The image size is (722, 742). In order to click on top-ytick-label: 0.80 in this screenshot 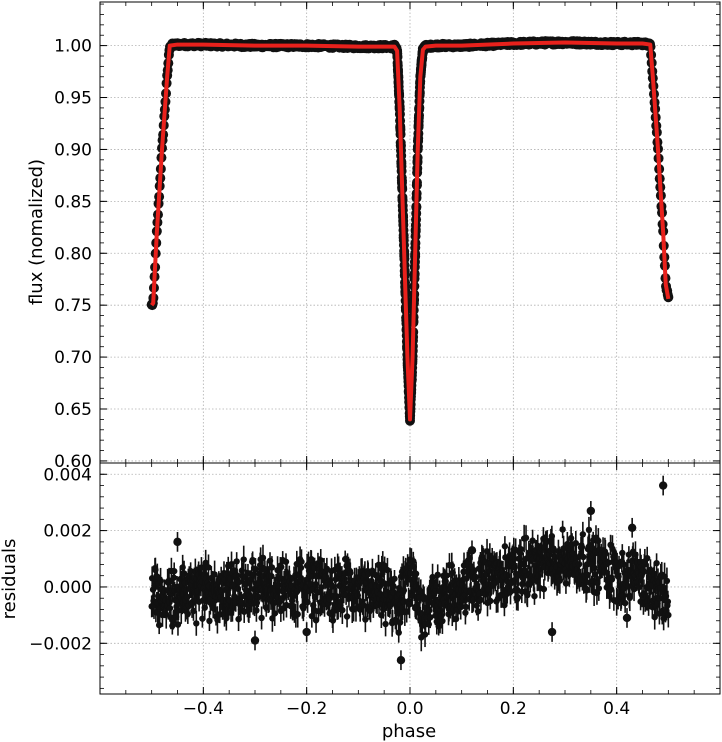, I will do `click(73, 254)`.